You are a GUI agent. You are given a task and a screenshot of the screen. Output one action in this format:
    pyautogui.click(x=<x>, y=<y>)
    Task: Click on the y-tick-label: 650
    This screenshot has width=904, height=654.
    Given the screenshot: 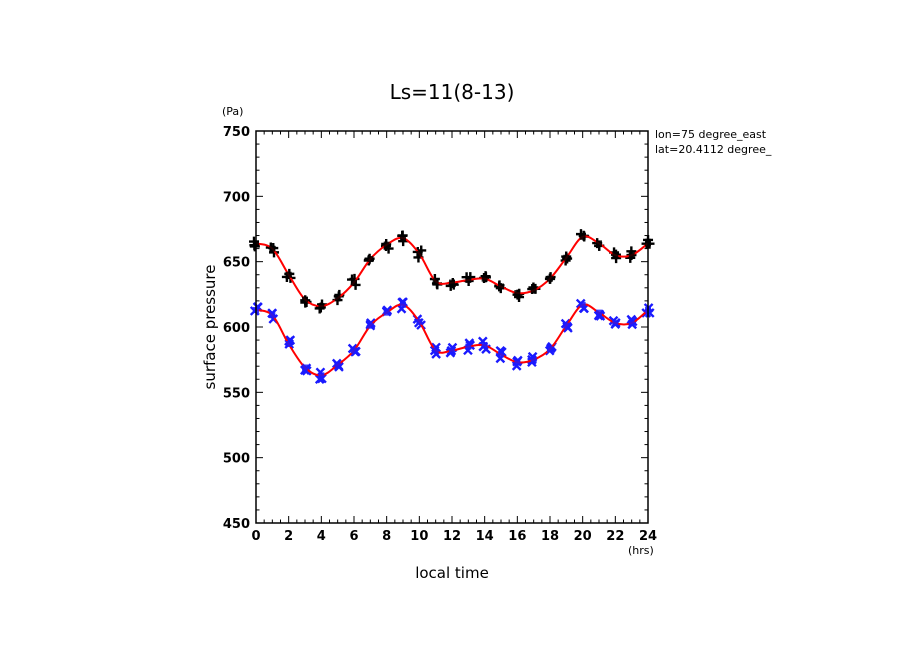 What is the action you would take?
    pyautogui.click(x=236, y=263)
    